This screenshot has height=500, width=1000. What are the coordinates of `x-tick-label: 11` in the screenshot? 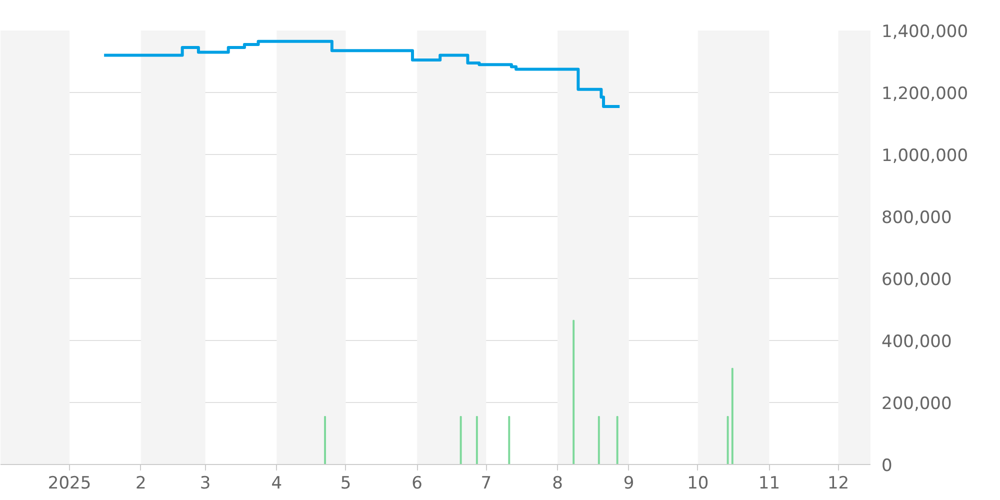 It's located at (769, 484).